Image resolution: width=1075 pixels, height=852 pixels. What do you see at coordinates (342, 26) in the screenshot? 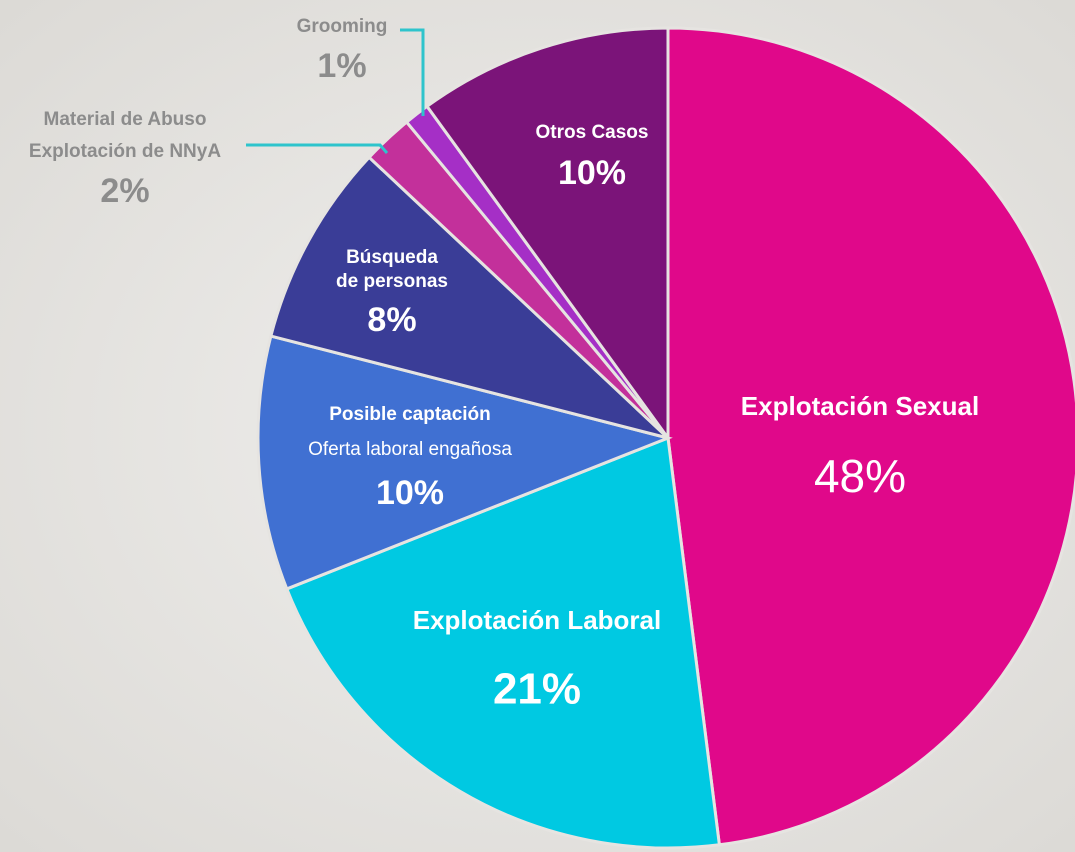
I see `category-label: Grooming` at bounding box center [342, 26].